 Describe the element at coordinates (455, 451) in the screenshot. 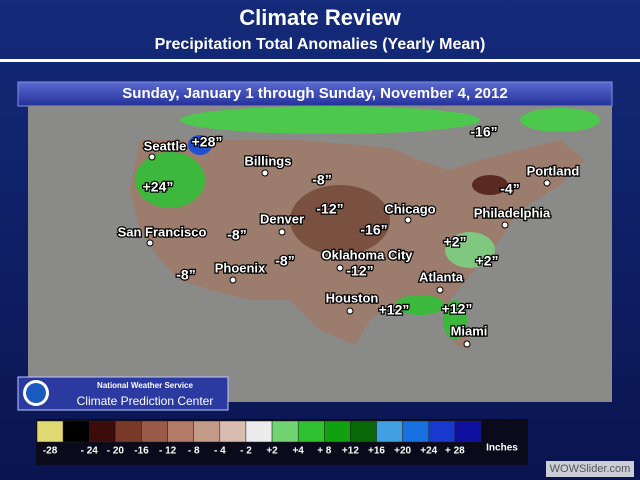

I see `legend-label: + 28` at that location.